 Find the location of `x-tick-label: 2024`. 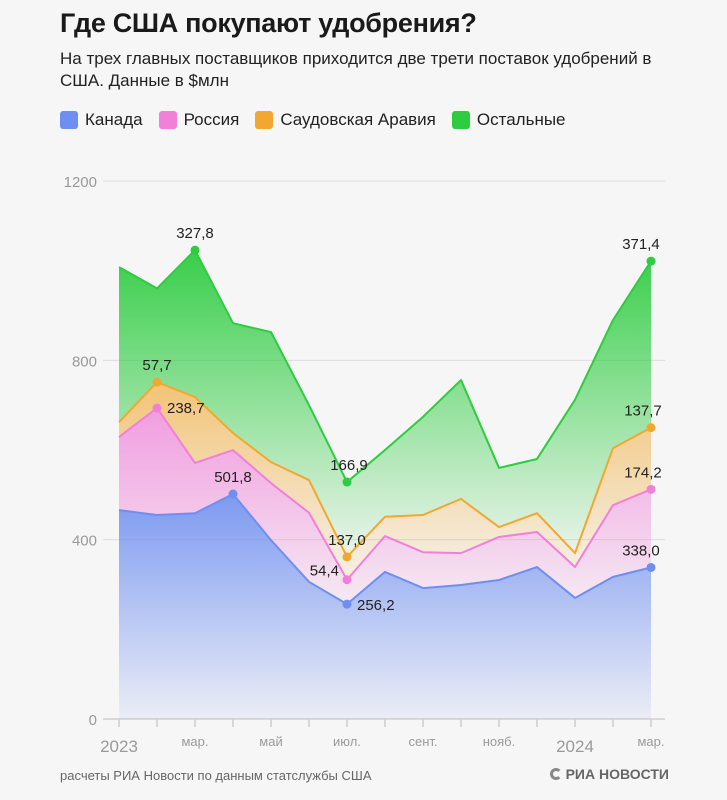

x-tick-label: 2024 is located at coordinates (575, 746).